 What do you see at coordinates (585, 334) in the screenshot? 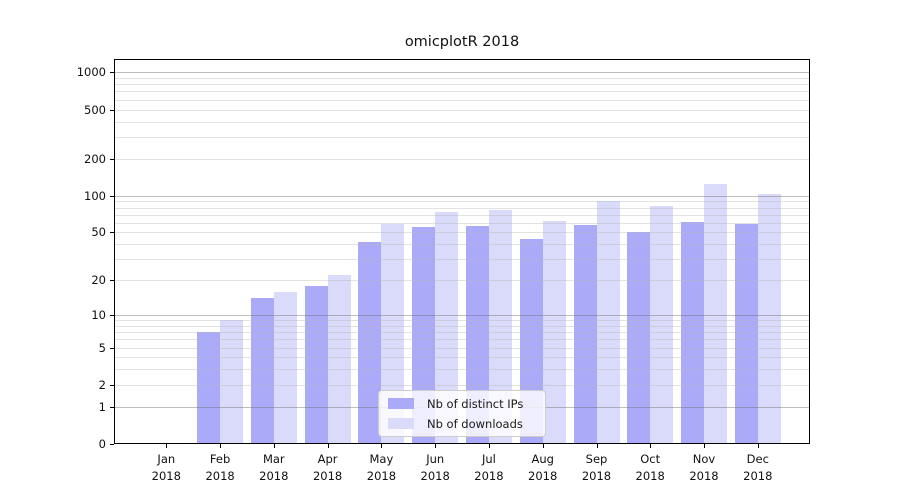
I see `bar-distinct-ips-sep` at bounding box center [585, 334].